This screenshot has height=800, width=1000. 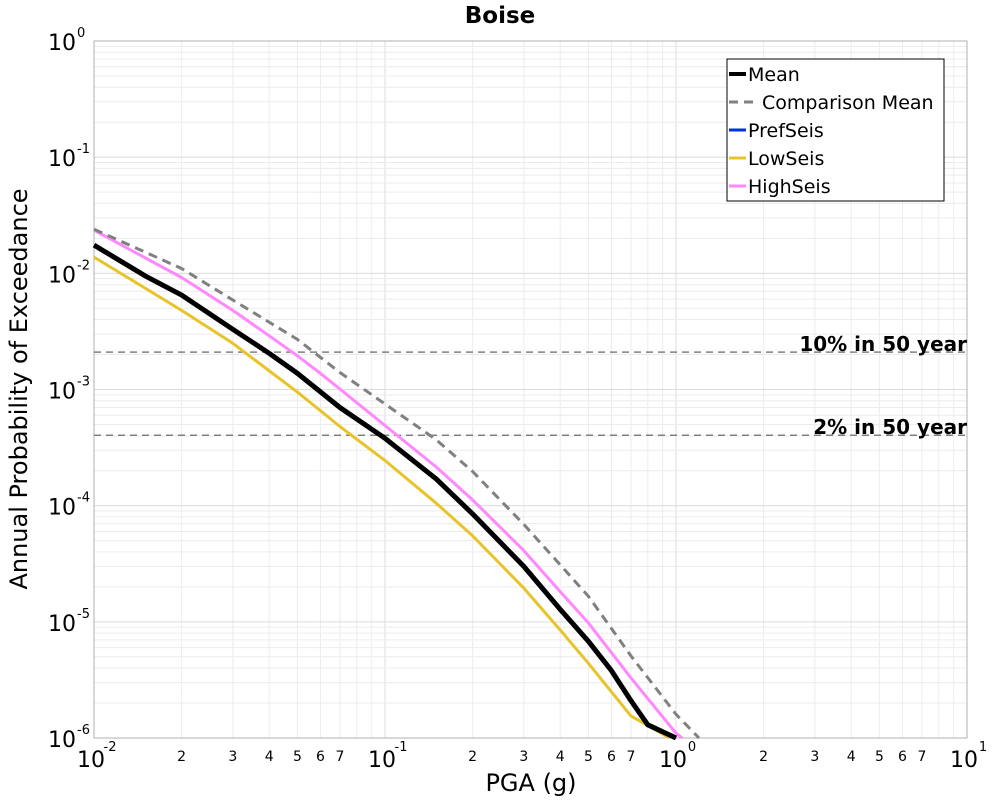 I want to click on x-major-tick-exponent: -1, so click(x=401, y=747).